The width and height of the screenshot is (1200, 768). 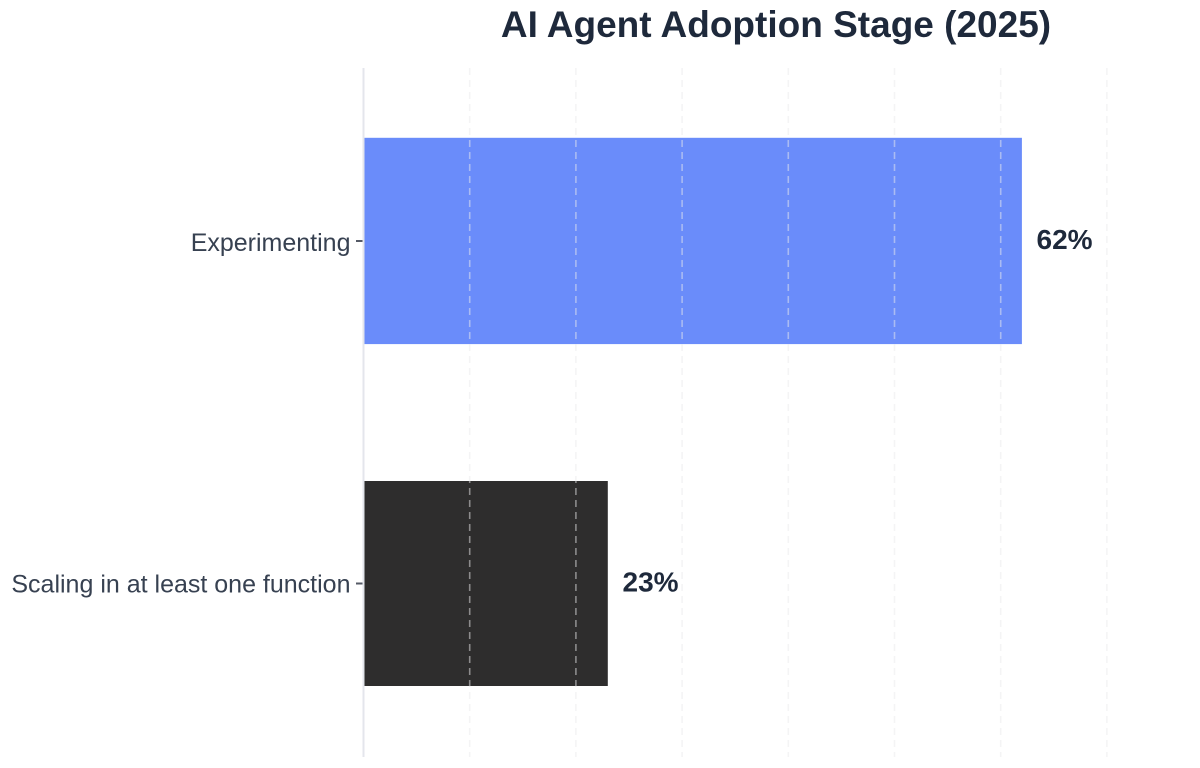 I want to click on svg-text: Experimenting, so click(x=271, y=243).